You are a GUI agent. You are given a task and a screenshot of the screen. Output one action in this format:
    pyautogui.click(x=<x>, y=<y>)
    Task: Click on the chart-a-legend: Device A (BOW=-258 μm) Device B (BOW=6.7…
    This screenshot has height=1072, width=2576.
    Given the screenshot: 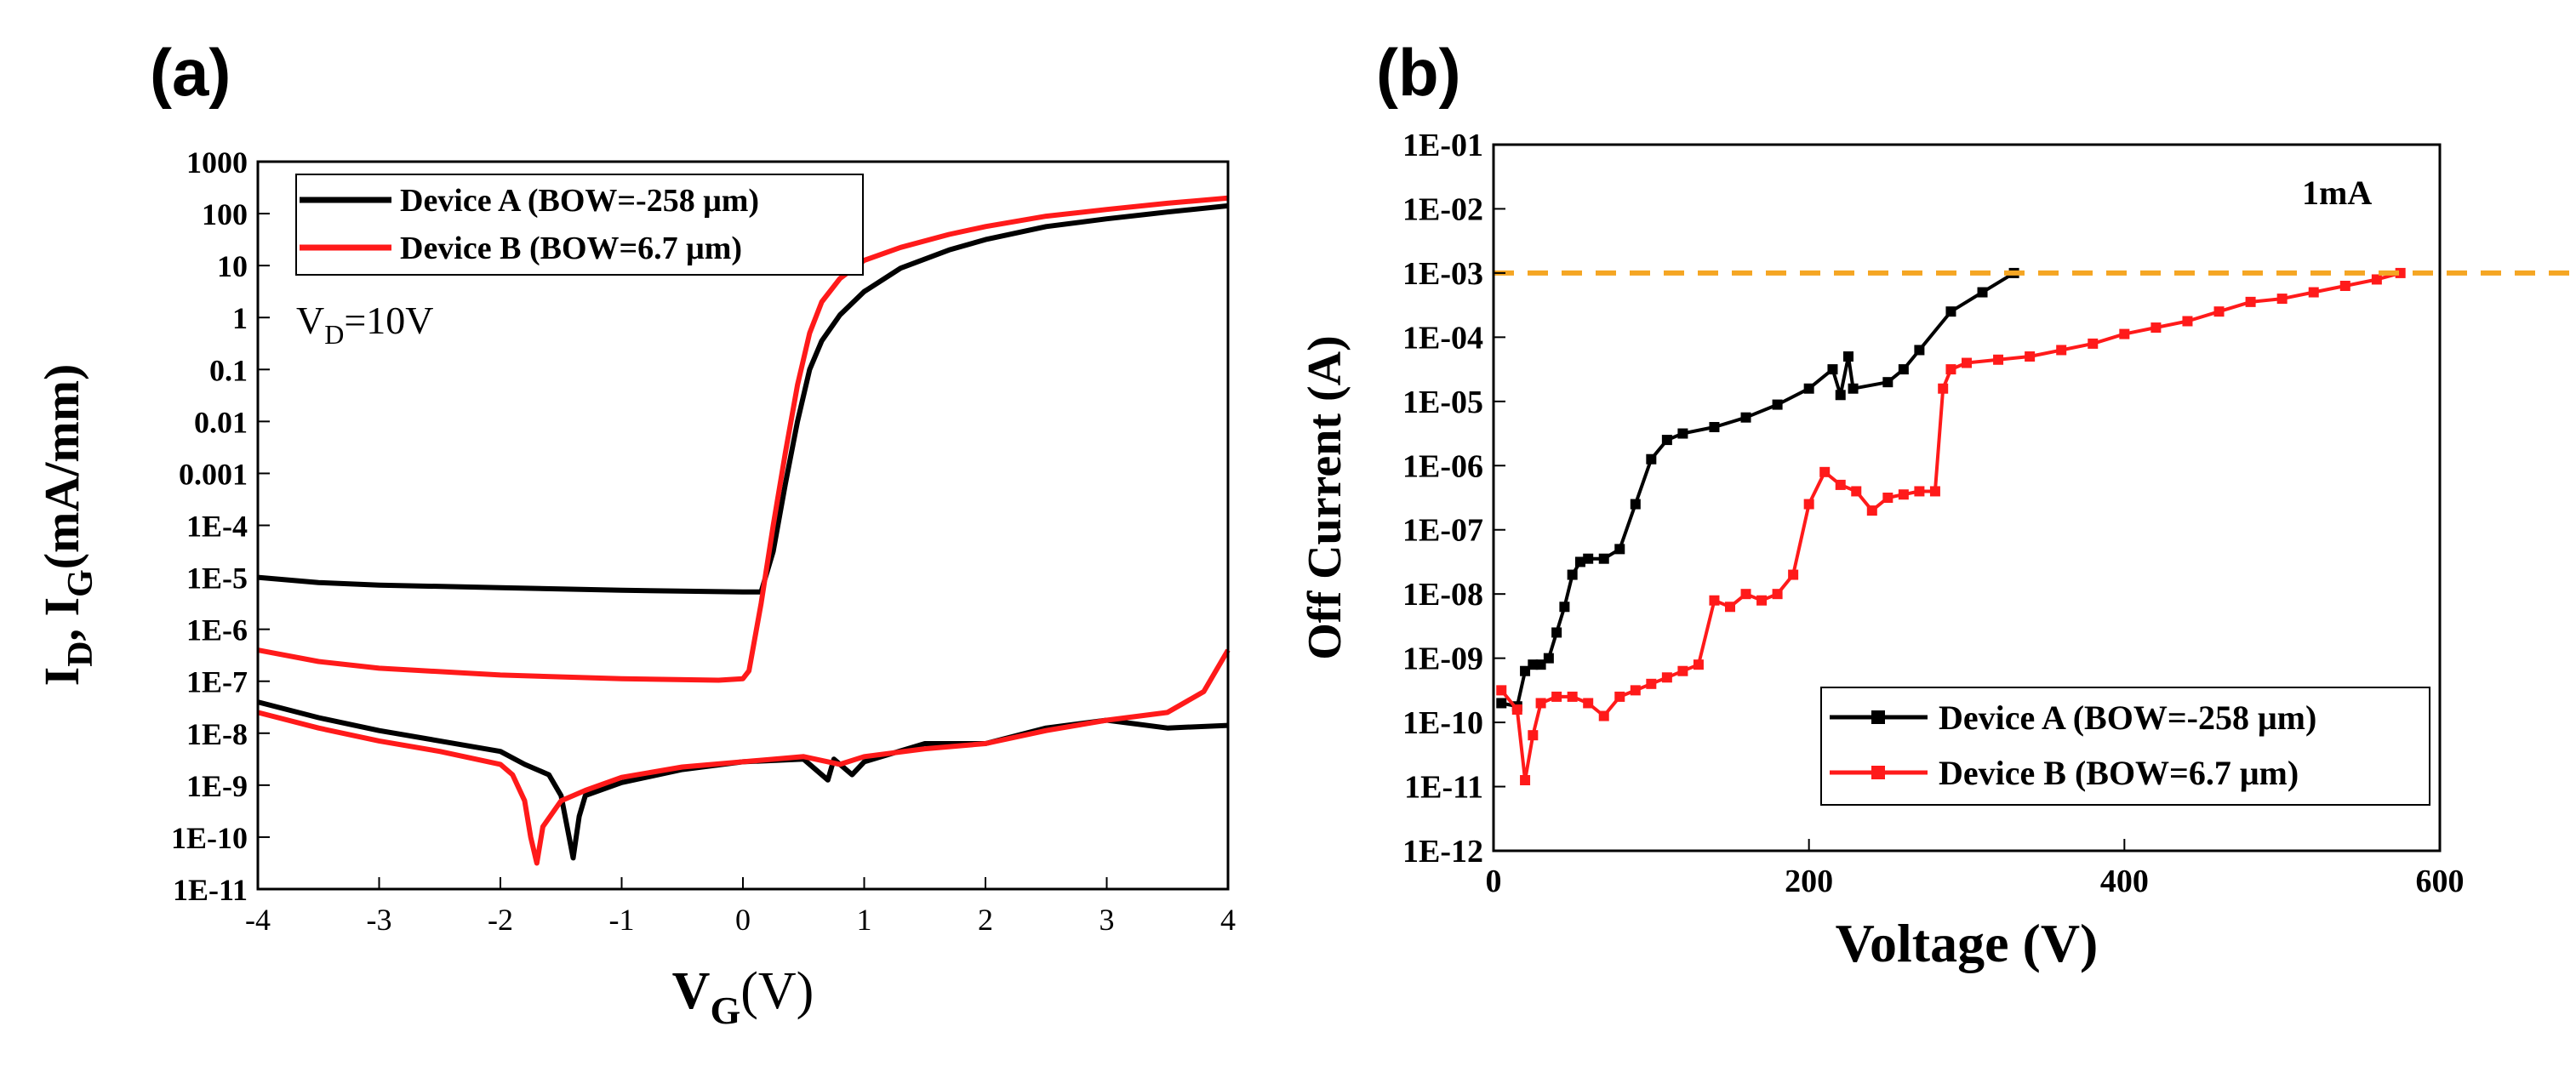 What is the action you would take?
    pyautogui.click(x=579, y=225)
    